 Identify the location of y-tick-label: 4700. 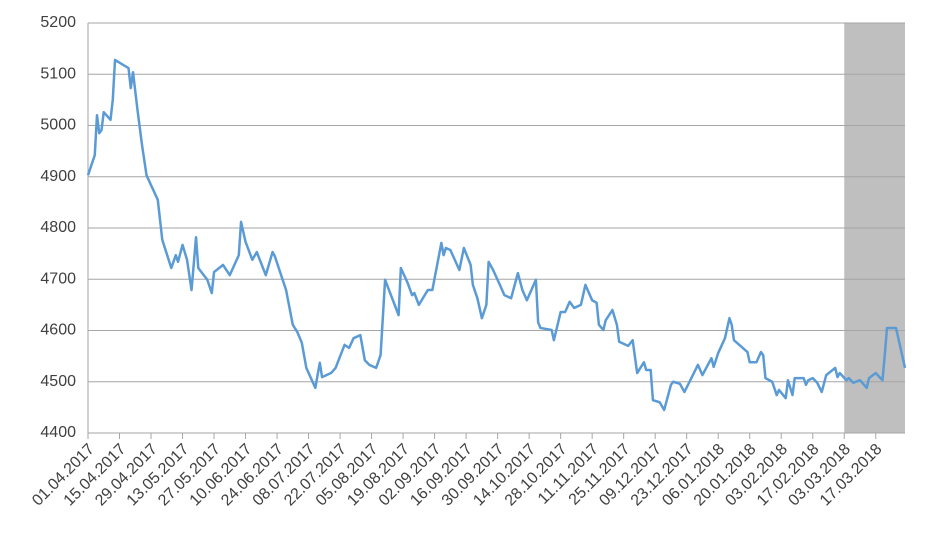
(58, 278).